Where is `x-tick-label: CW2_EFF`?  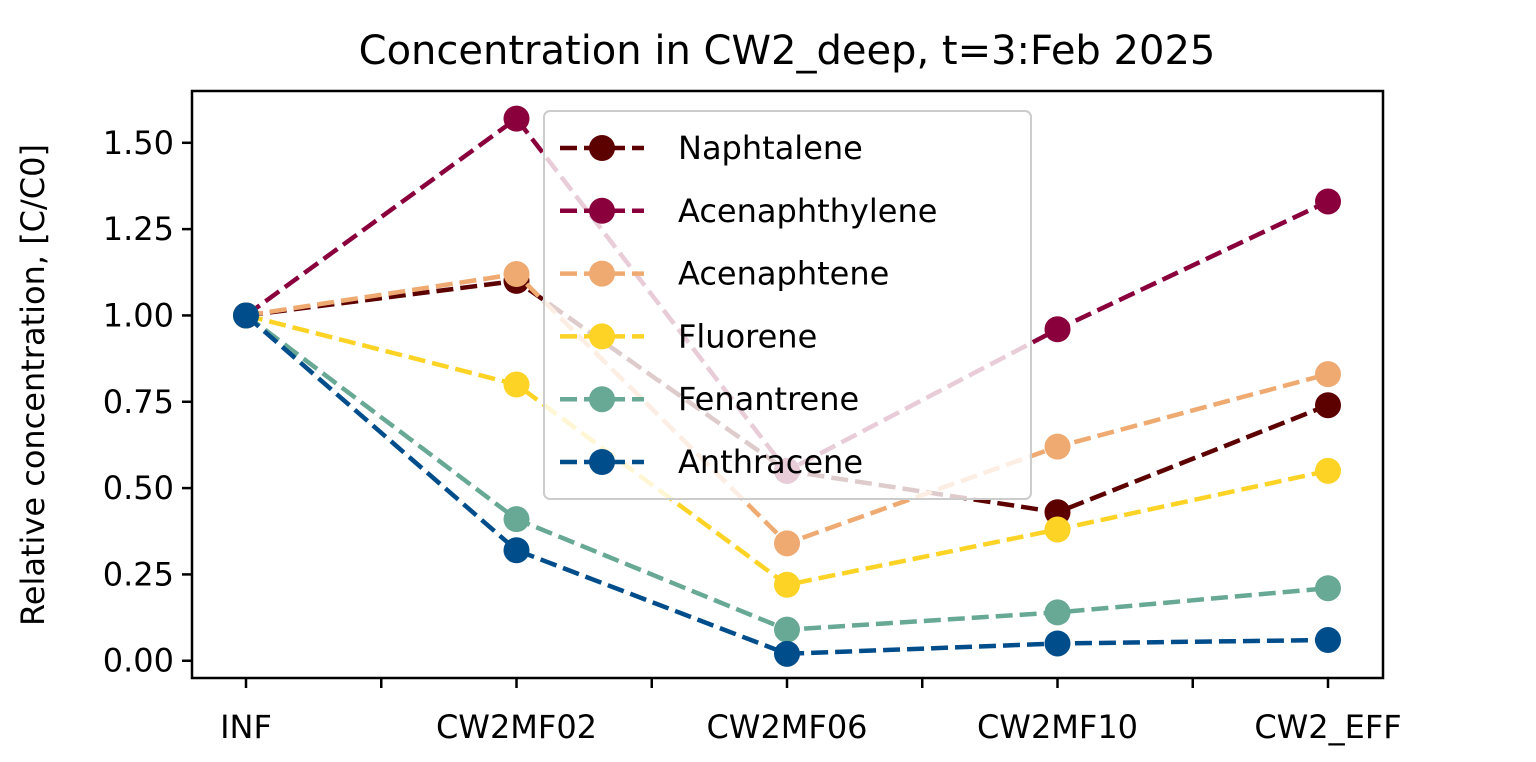
x-tick-label: CW2_EFF is located at coordinates (1327, 727).